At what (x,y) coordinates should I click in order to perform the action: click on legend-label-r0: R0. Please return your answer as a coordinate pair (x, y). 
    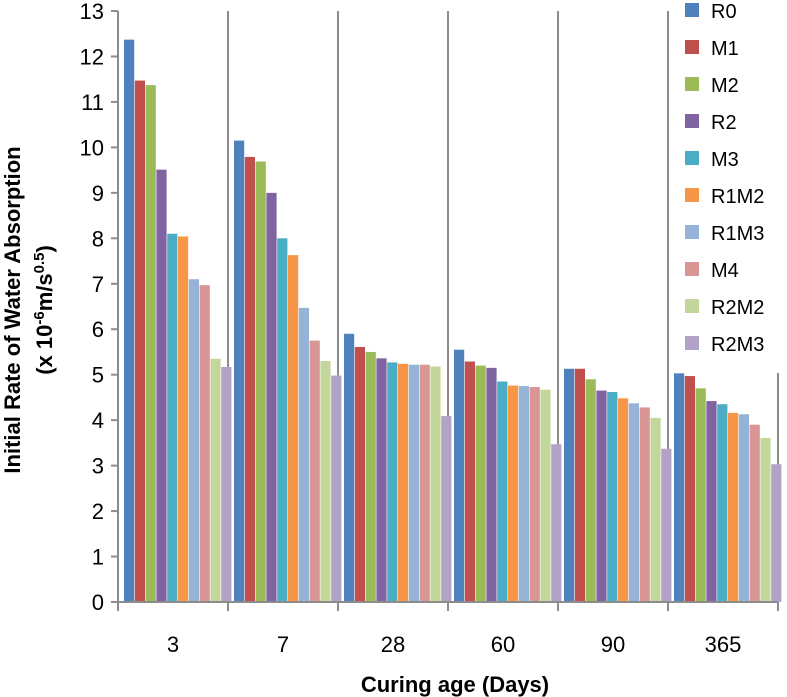
    Looking at the image, I should click on (724, 12).